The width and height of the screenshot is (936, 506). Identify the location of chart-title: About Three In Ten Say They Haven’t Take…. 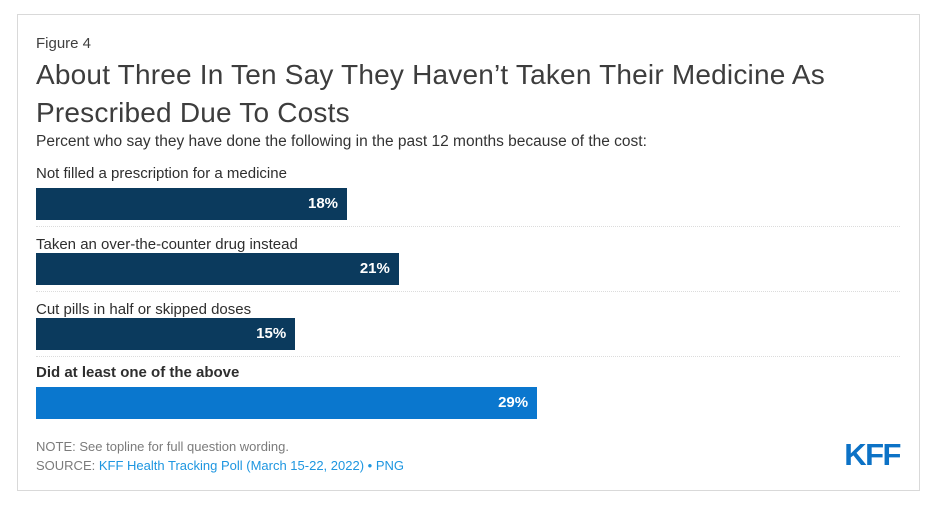
(431, 93).